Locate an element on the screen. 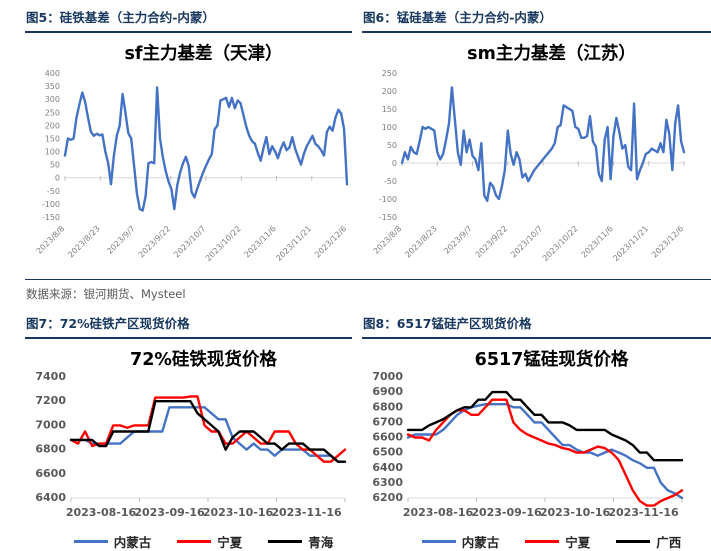  y-axis-tick-label: 6300 is located at coordinates (387, 482).